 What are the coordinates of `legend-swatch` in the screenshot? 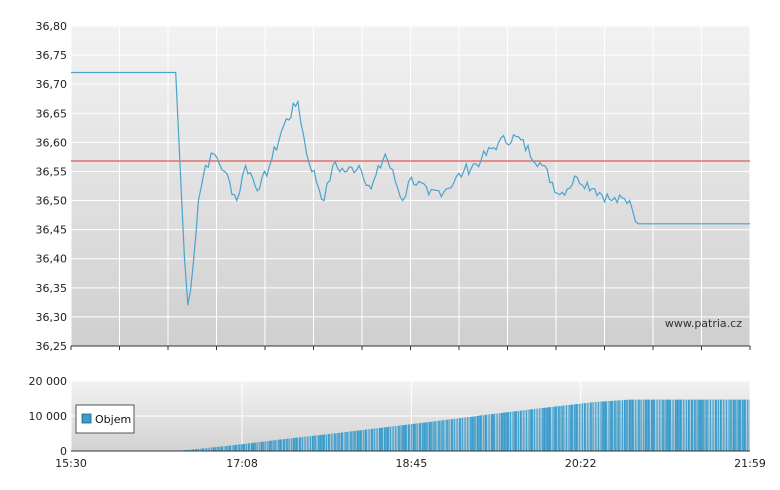 It's located at (86, 418).